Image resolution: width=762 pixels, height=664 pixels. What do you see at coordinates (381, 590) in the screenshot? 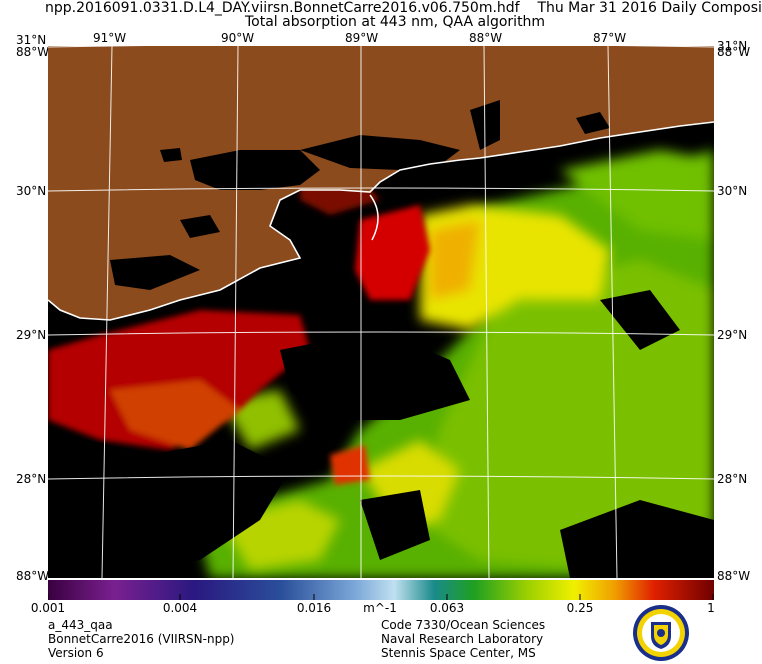
I see `colorbar` at bounding box center [381, 590].